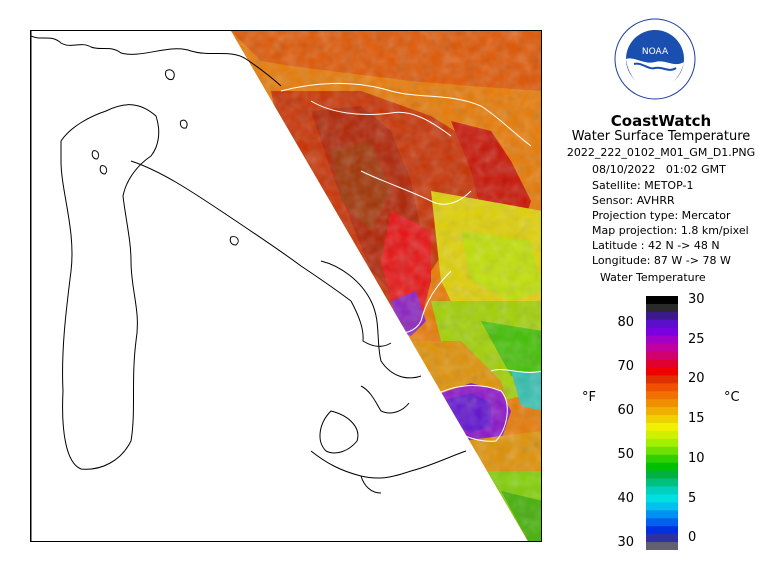 This screenshot has height=572, width=782. What do you see at coordinates (704, 215) in the screenshot?
I see `metadata-value: Mercator` at bounding box center [704, 215].